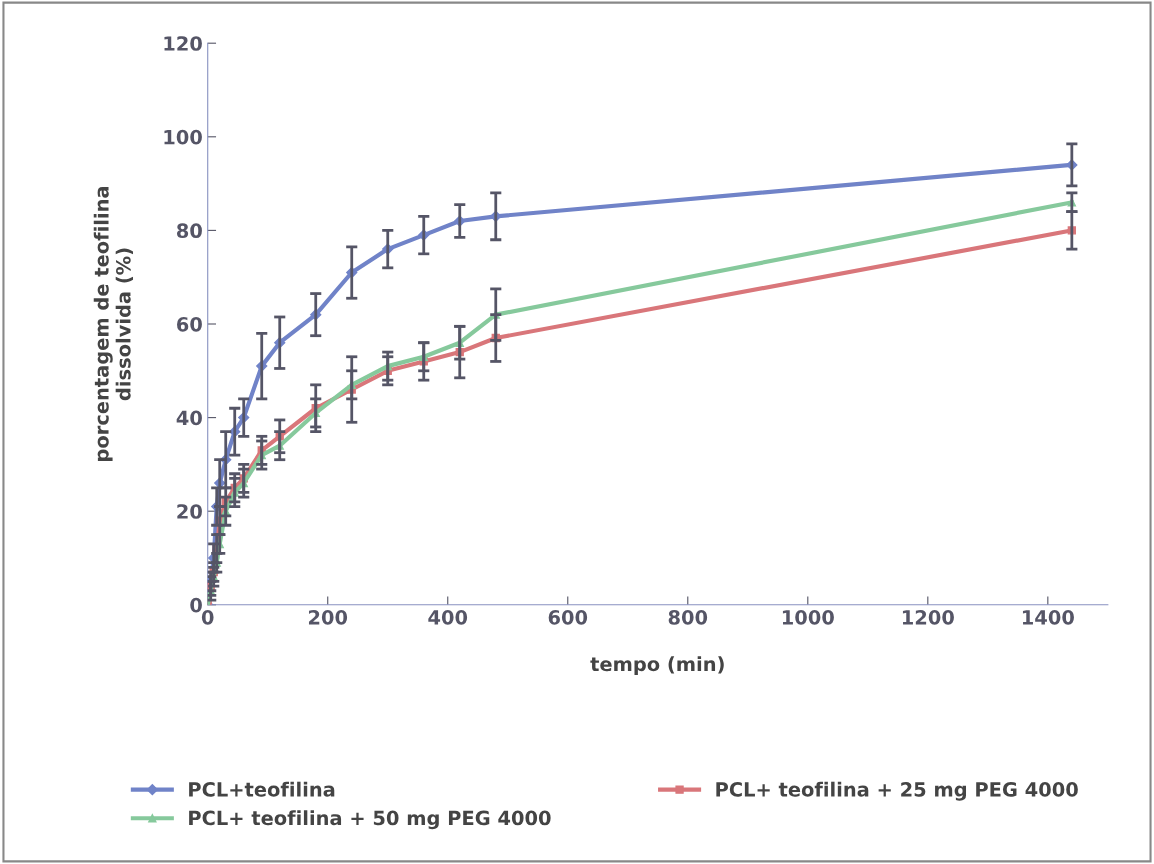 Image resolution: width=1154 pixels, height=864 pixels. What do you see at coordinates (808, 617) in the screenshot?
I see `x-tick-label: 1000` at bounding box center [808, 617].